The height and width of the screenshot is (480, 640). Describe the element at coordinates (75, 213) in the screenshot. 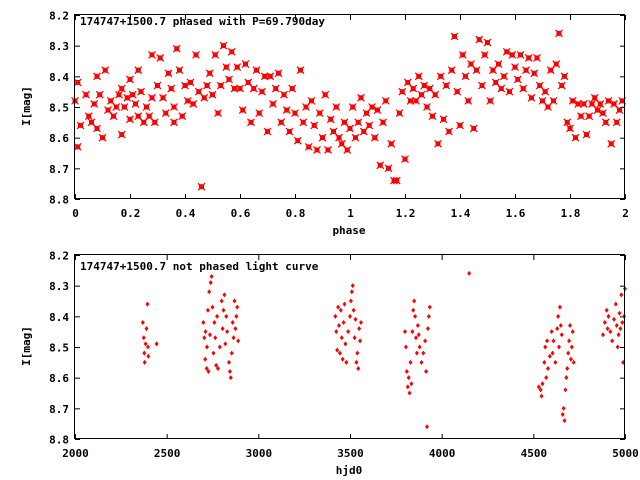

I see `x-tick-label: 0` at that location.